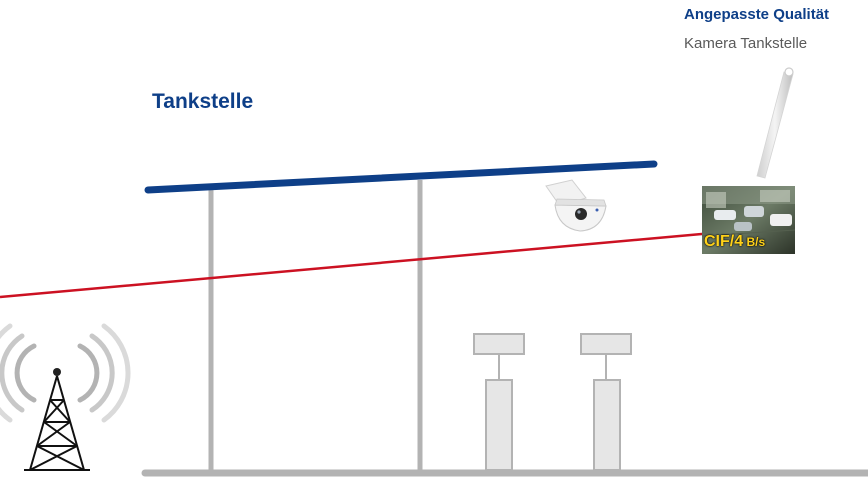 This screenshot has height=479, width=868. What do you see at coordinates (362, 264) in the screenshot?
I see `signal-line` at bounding box center [362, 264].